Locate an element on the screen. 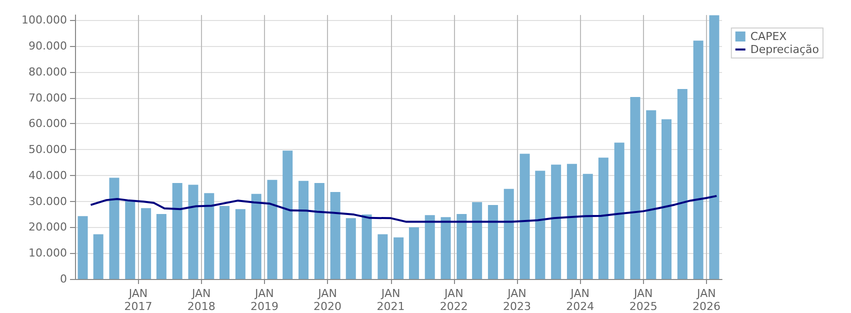 Image resolution: width=851 pixels, height=313 pixels. x-tick-label: JAN 2023 is located at coordinates (516, 300).